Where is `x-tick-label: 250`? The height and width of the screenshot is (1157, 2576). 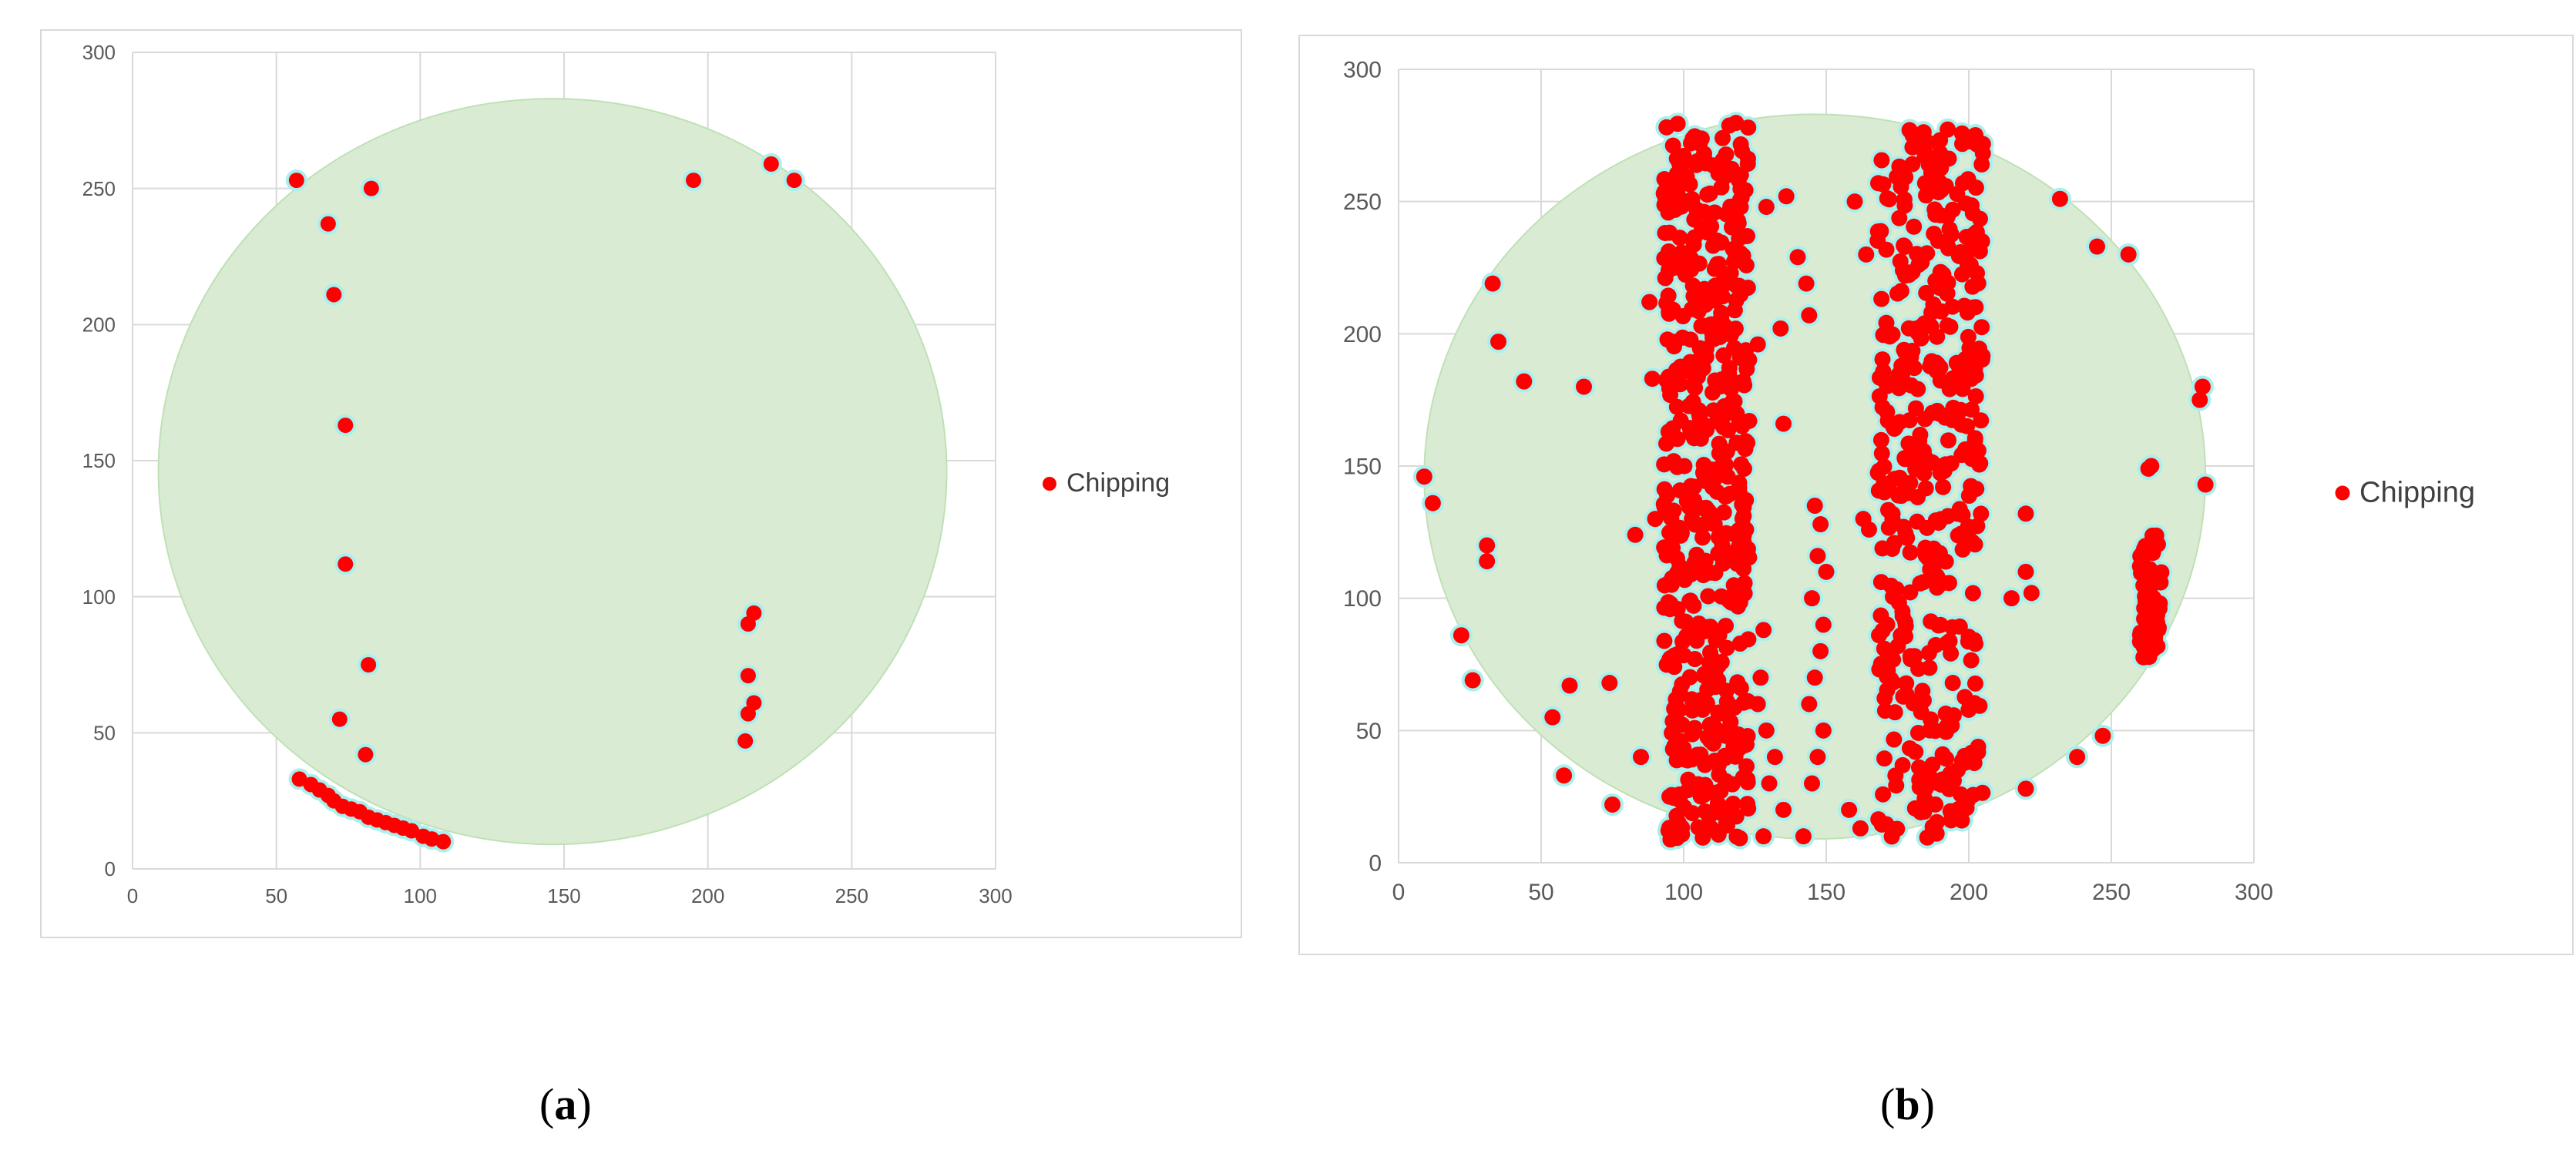 x-tick-label: 250 is located at coordinates (2111, 892).